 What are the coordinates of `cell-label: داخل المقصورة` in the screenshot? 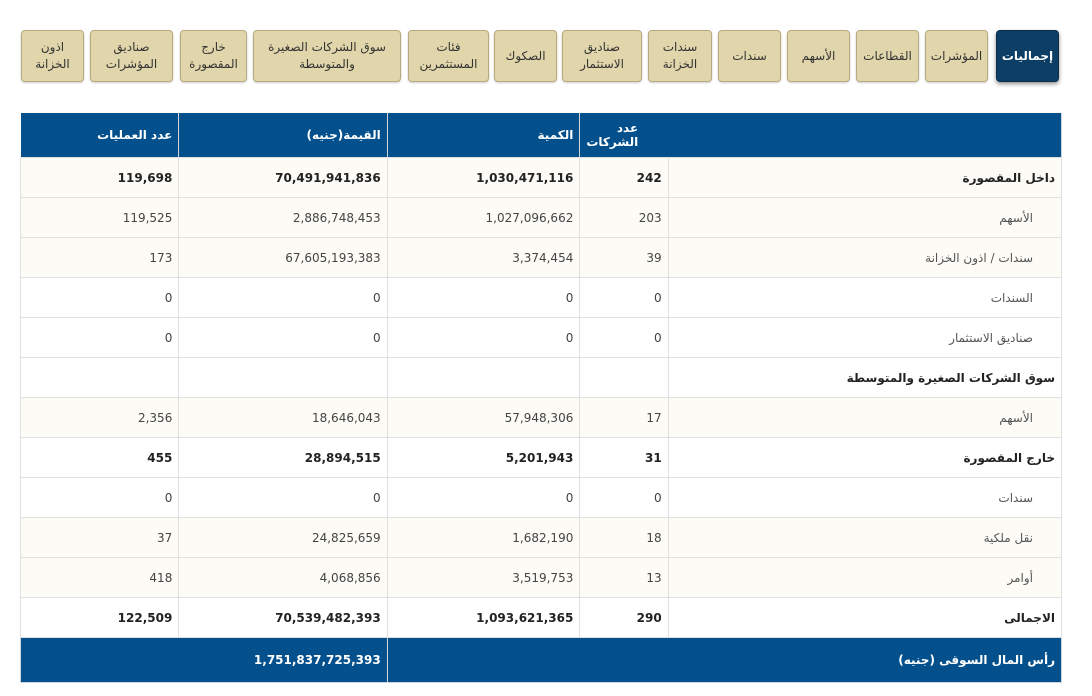 It's located at (865, 177).